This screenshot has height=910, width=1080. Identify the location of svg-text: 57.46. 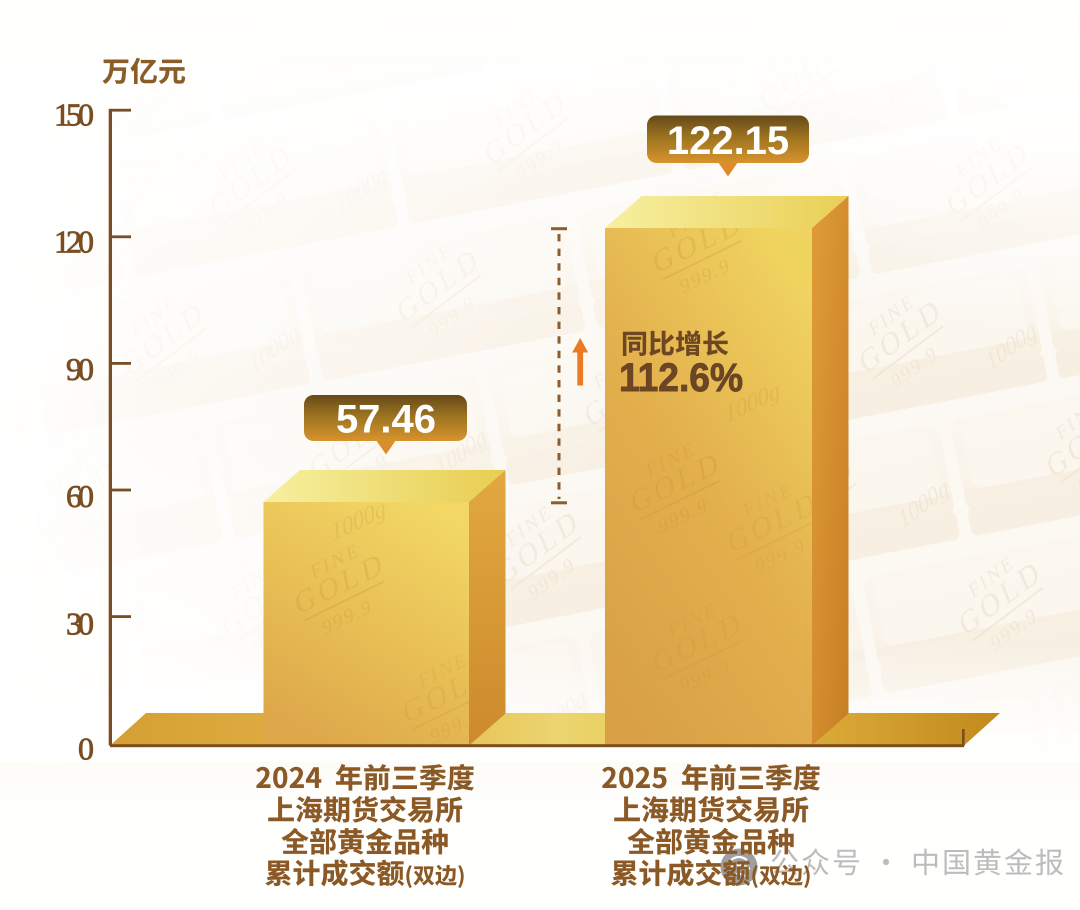
(386, 420).